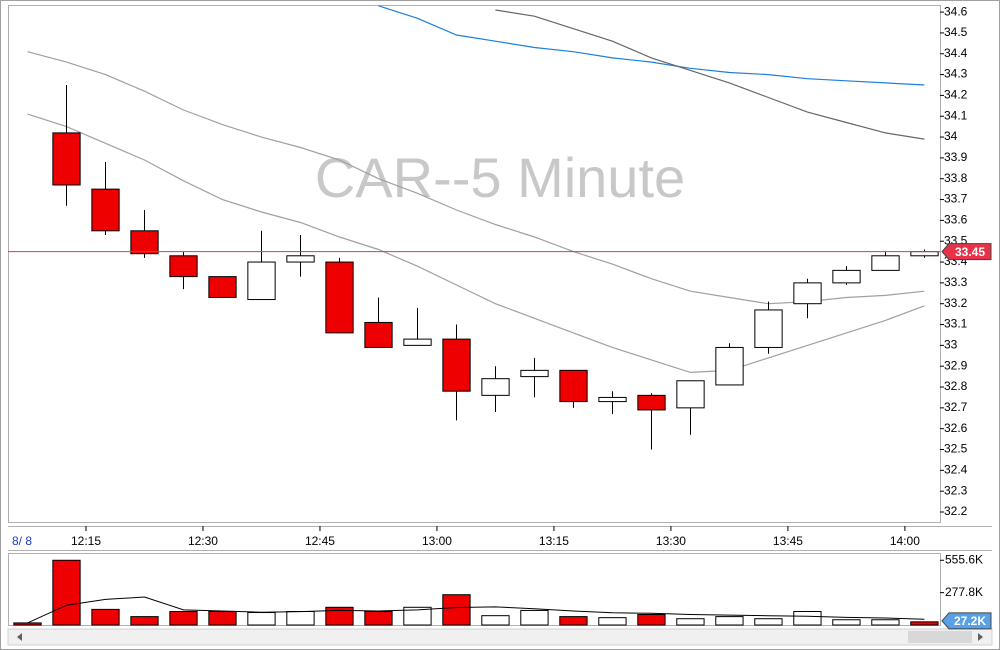  Describe the element at coordinates (956, 95) in the screenshot. I see `y-tick-label: 34.2` at that location.